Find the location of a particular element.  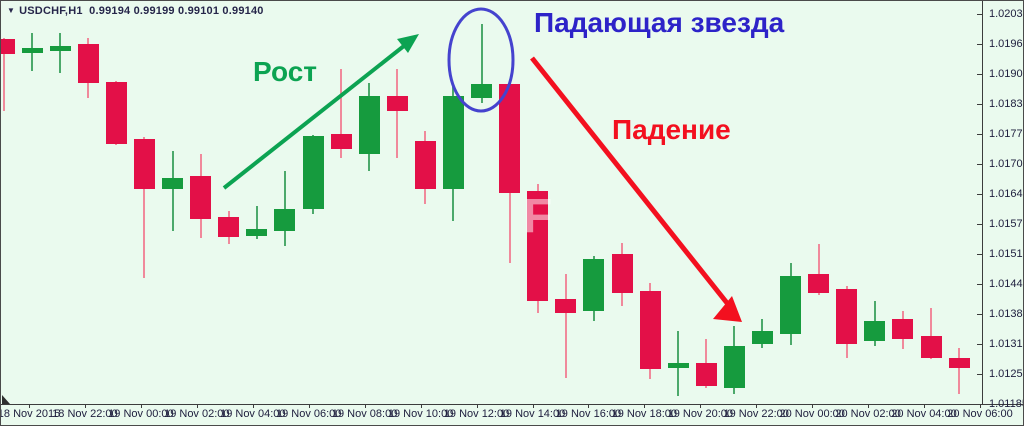

growth-label: Рост is located at coordinates (285, 71).